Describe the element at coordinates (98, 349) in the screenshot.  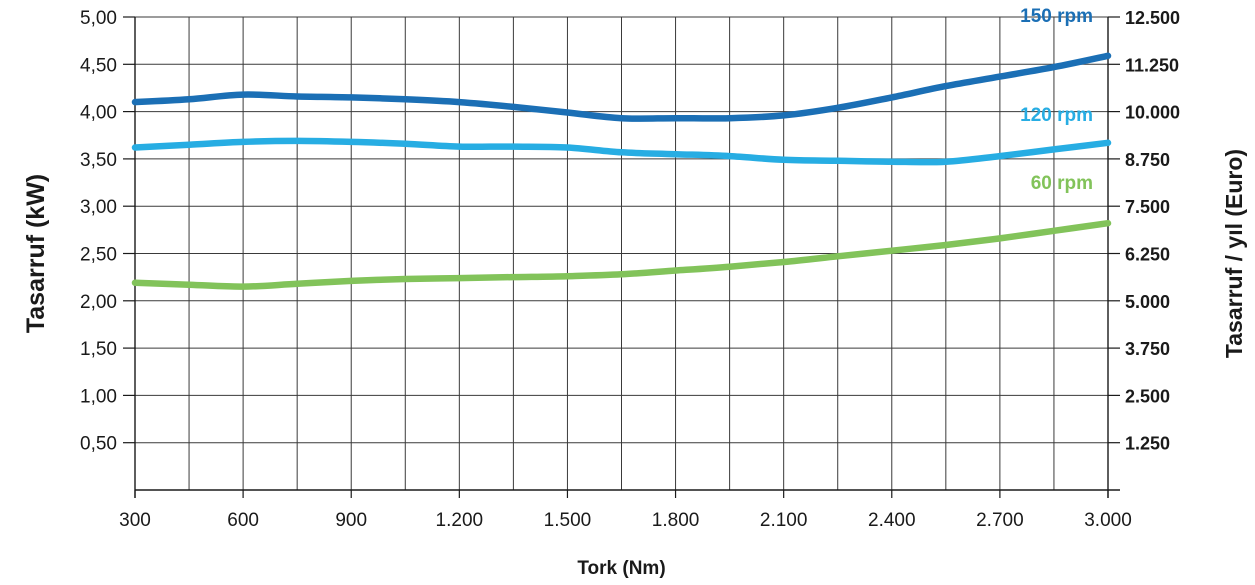
I see `y-left-tick-label: 1,50` at that location.